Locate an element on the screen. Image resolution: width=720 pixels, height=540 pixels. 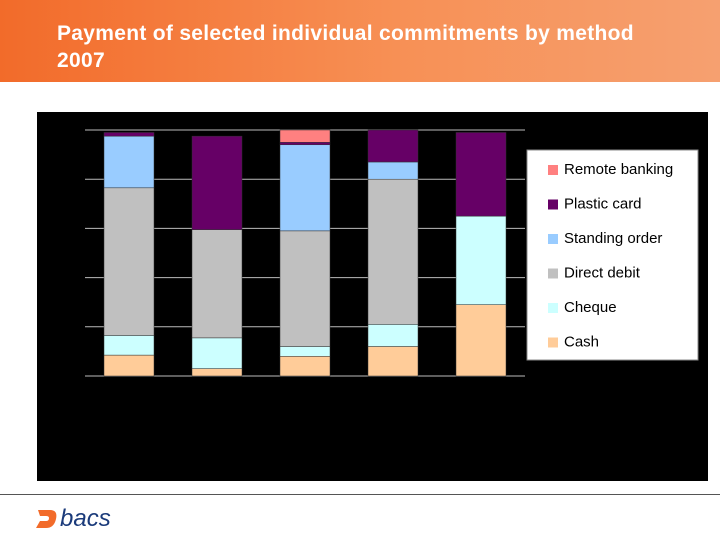
legend-label: Plastic card is located at coordinates (603, 203).